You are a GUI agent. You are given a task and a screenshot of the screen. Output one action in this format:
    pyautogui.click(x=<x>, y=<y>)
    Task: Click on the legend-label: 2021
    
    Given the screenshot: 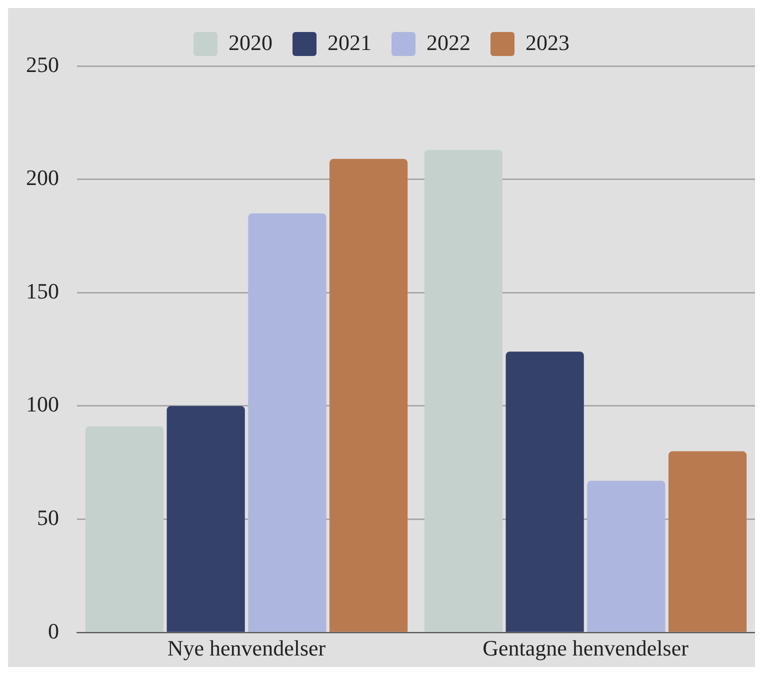 What is the action you would take?
    pyautogui.click(x=350, y=42)
    